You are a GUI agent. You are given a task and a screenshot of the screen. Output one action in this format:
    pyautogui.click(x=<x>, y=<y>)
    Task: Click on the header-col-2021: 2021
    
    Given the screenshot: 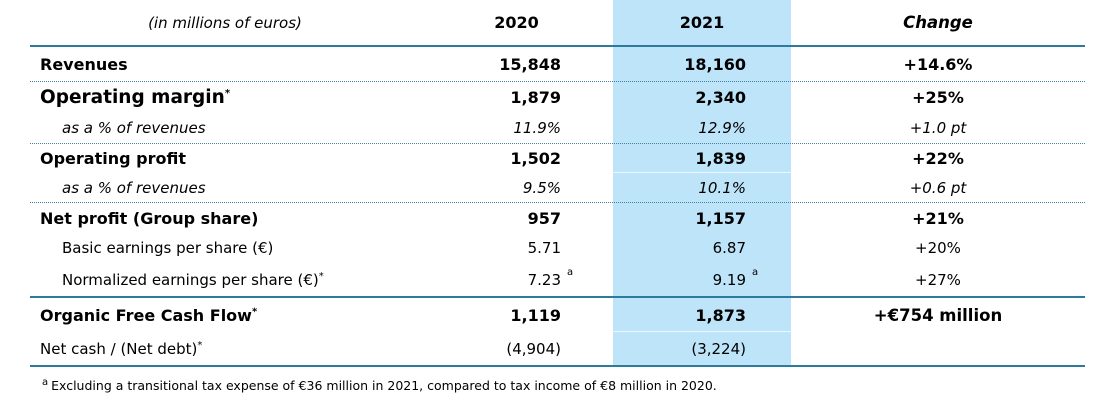 What is the action you would take?
    pyautogui.click(x=702, y=22)
    